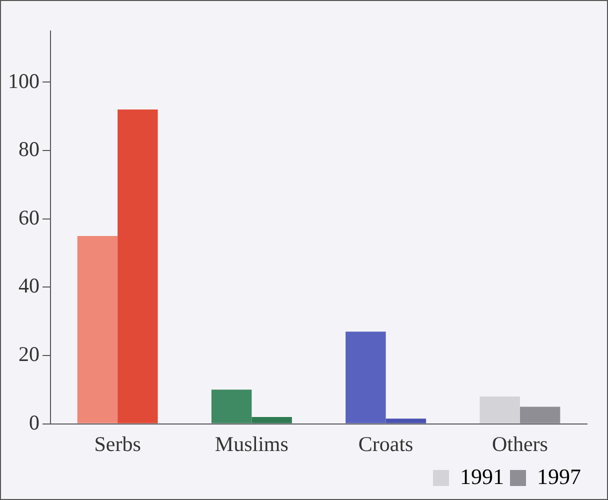  I want to click on y-tick-label: 100, so click(24, 80).